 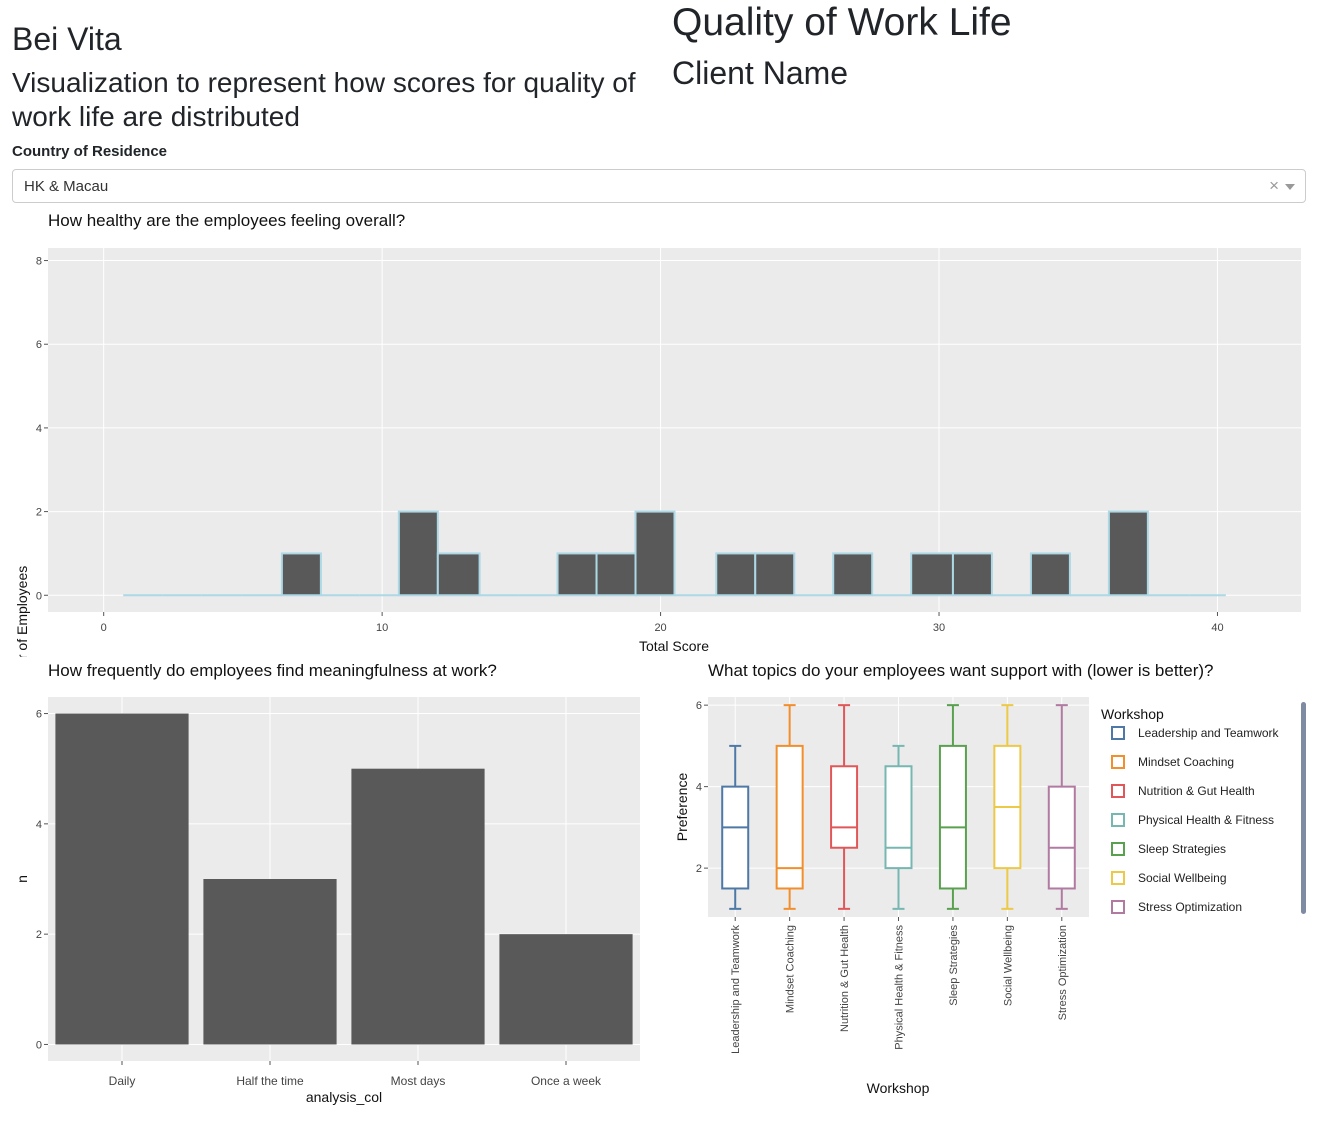 I want to click on histogram-x-tick-label: 10, so click(x=382, y=628).